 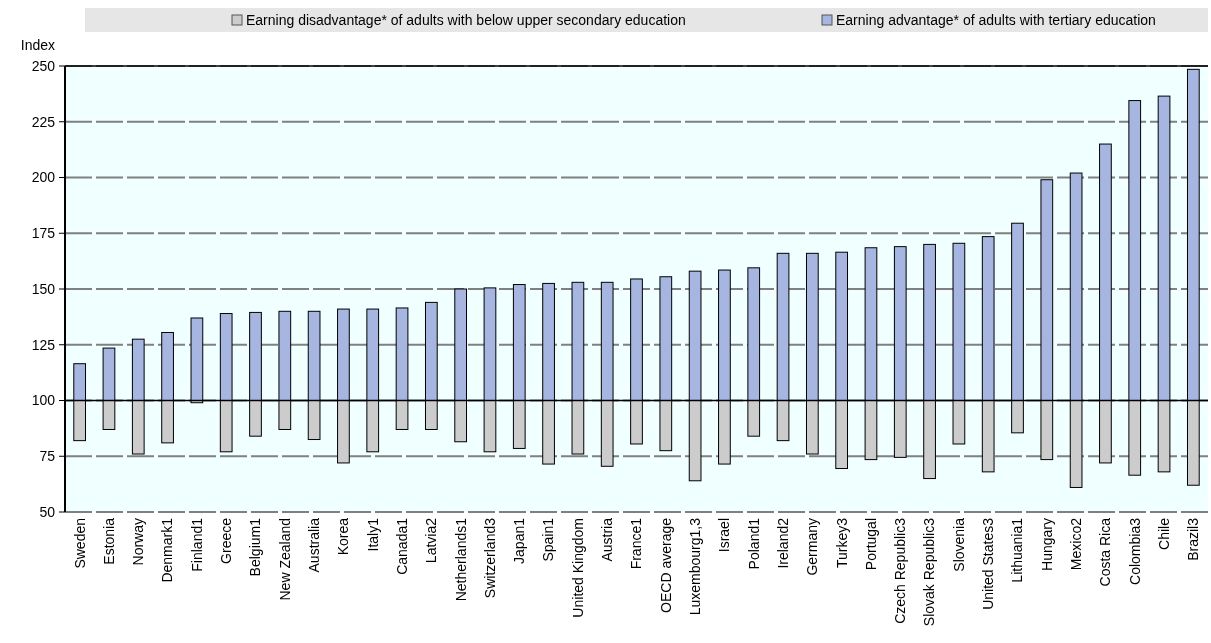 I want to click on legend-label: Earning disadvantage* of adults with below upper secondary education, so click(x=466, y=19).